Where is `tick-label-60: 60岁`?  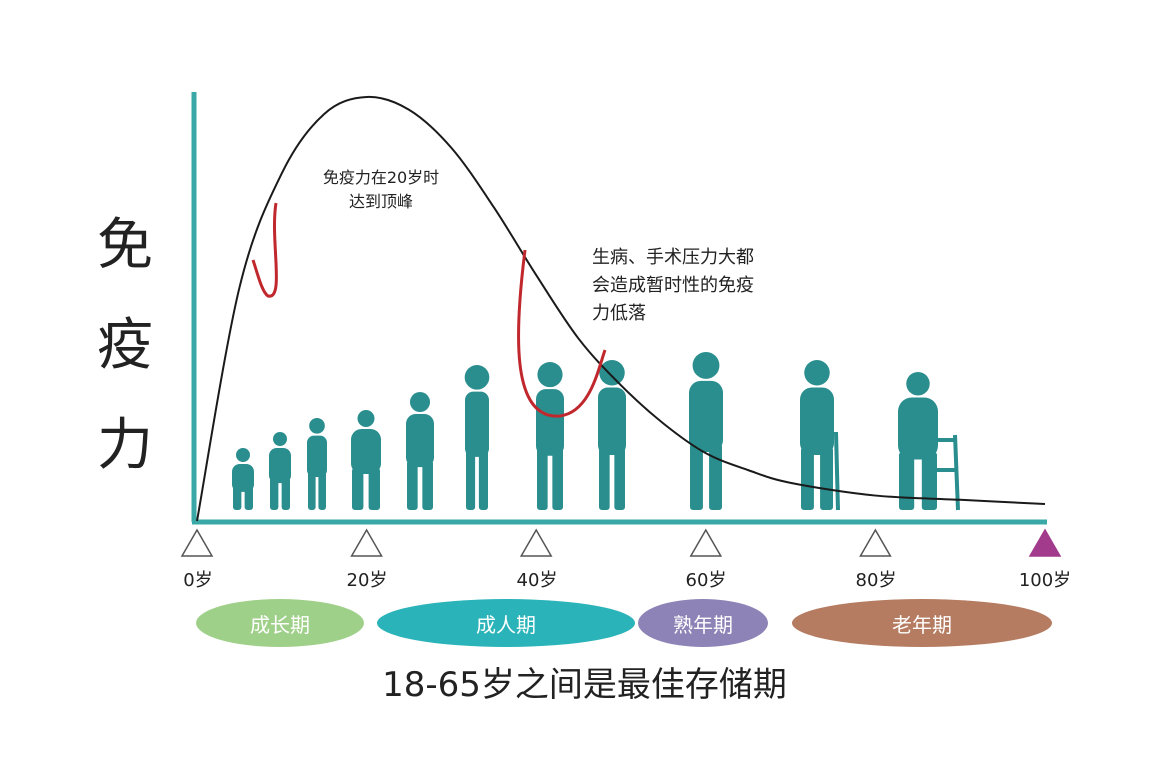
tick-label-60: 60岁 is located at coordinates (706, 580).